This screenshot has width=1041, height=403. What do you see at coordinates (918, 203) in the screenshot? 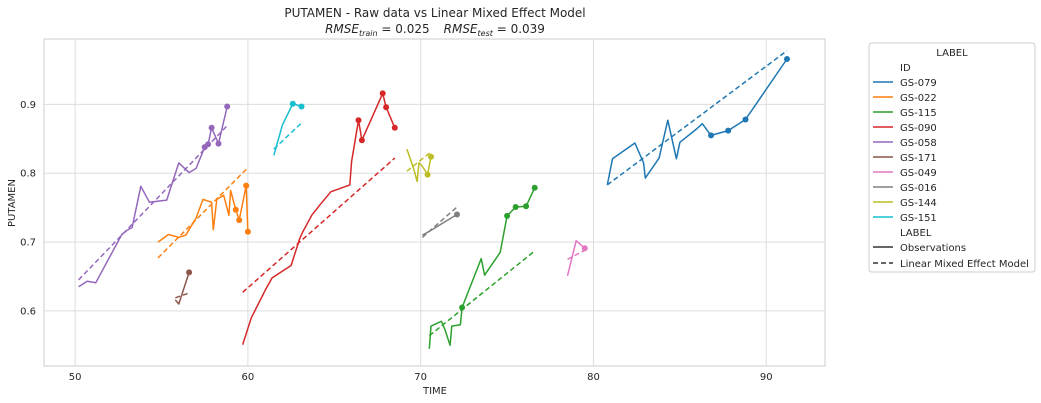
I see `legend-label-gs-144: GS-144` at bounding box center [918, 203].